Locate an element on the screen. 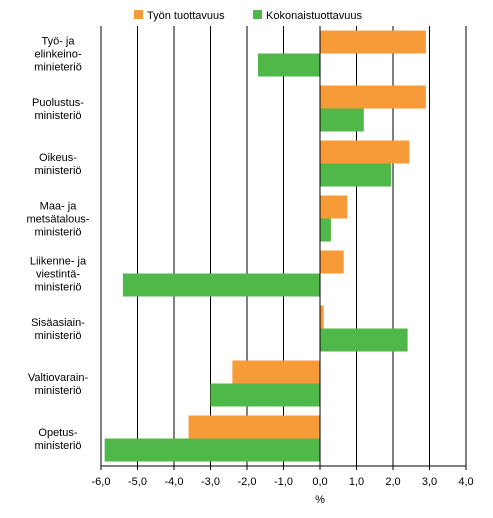 The image size is (493, 518). x-tick-label: -2,0 is located at coordinates (247, 482).